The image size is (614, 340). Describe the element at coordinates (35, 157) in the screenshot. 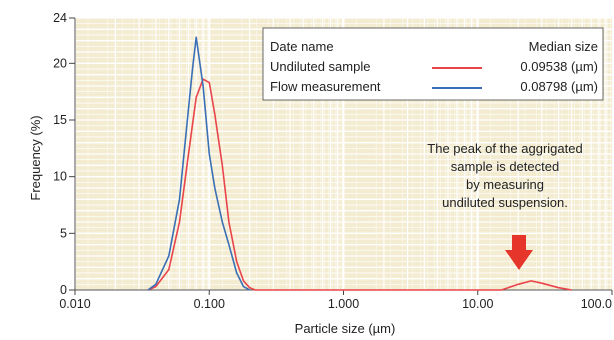

I see `y-axis-label: Frequency (%)` at that location.